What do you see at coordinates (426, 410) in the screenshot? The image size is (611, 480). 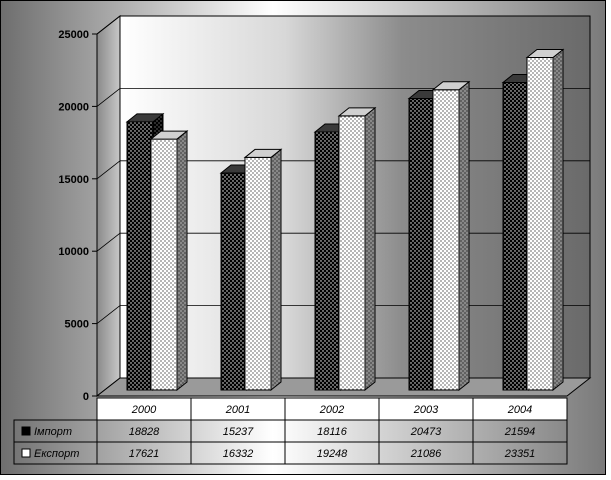 I see `x-tick-label: 2003` at bounding box center [426, 410].